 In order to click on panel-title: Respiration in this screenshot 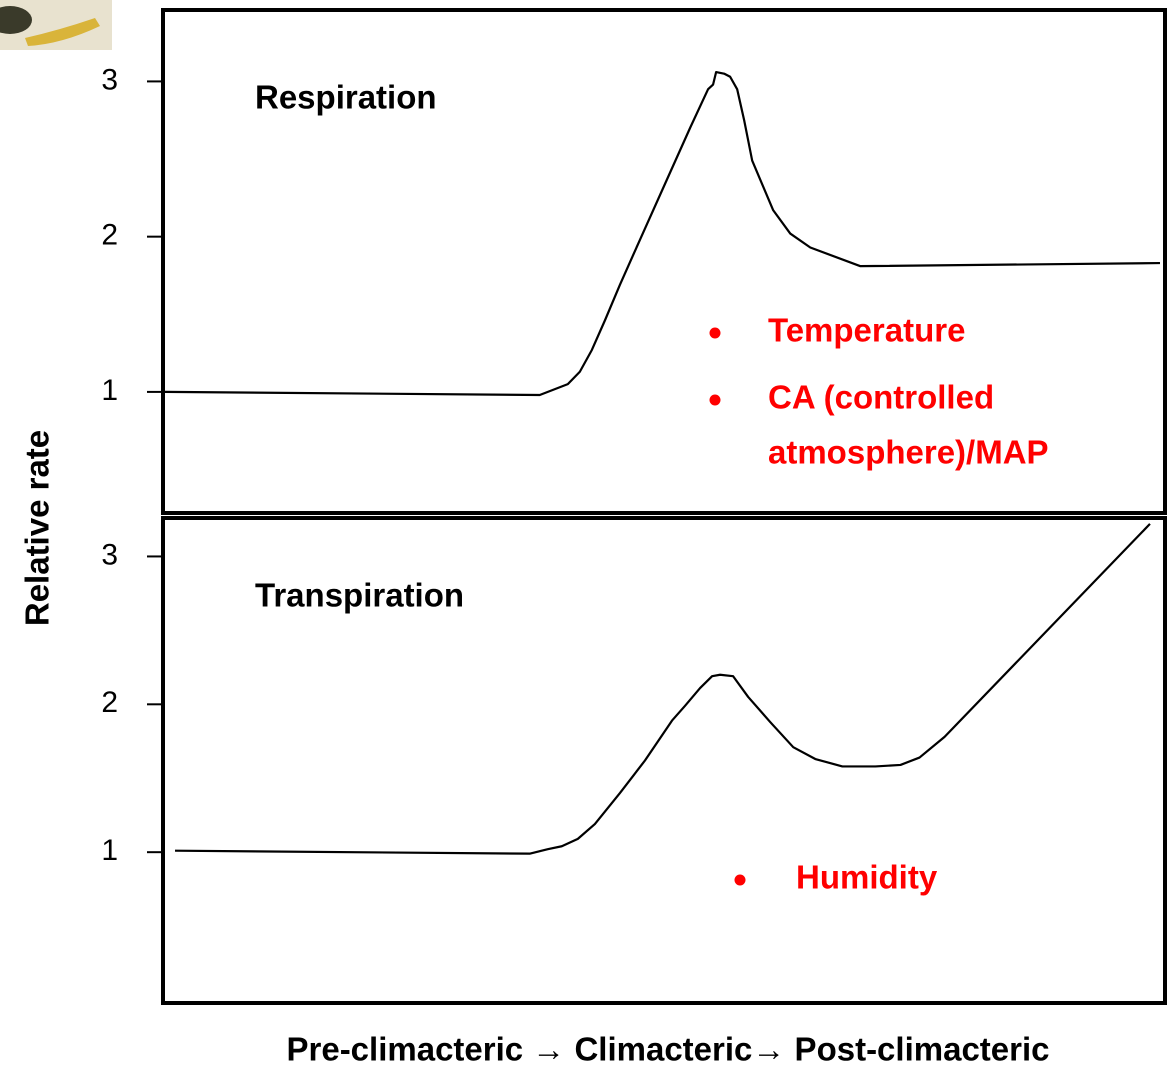, I will do `click(346, 97)`.